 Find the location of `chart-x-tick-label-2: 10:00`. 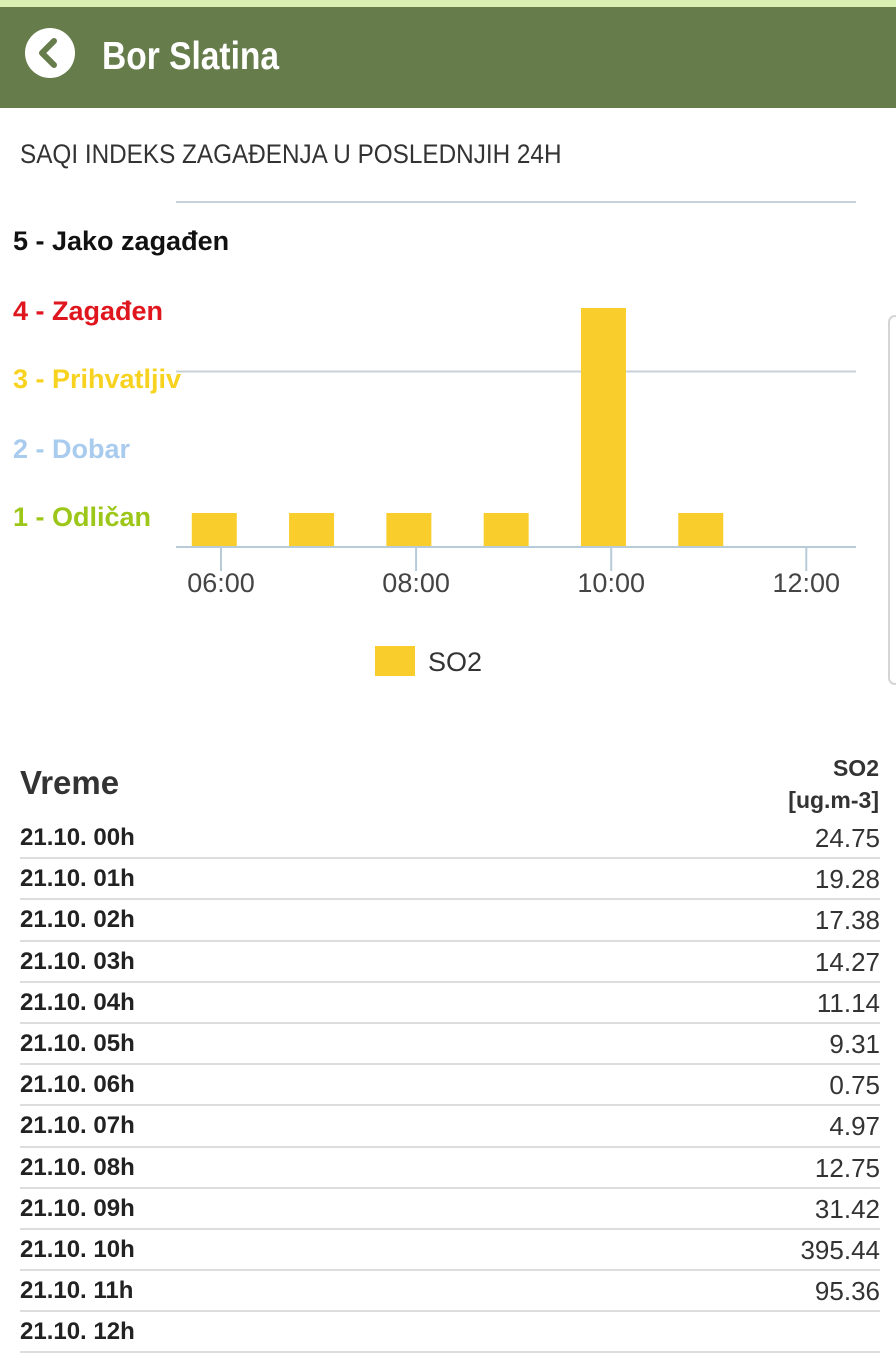

chart-x-tick-label-2: 10:00 is located at coordinates (611, 583).